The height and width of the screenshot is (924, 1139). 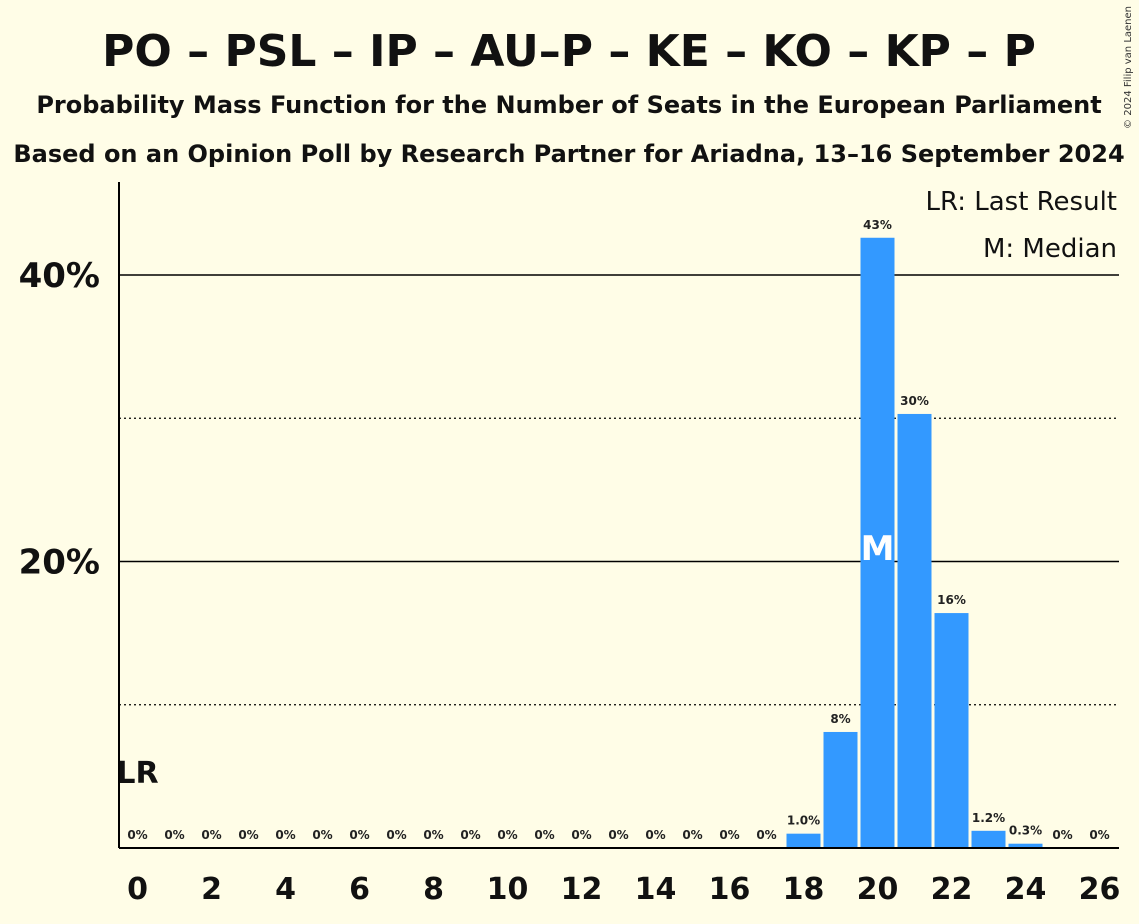 What do you see at coordinates (137, 773) in the screenshot?
I see `last-result-marker: LR` at bounding box center [137, 773].